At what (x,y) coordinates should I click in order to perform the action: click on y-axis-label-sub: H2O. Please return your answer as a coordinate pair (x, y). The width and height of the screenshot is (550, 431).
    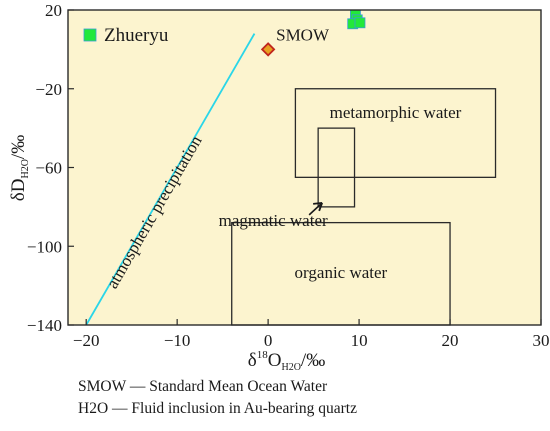
    Looking at the image, I should click on (25, 168).